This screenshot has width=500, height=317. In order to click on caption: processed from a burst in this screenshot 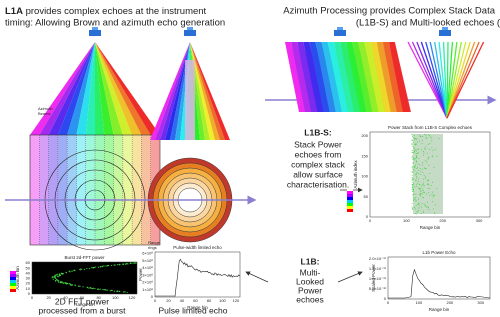, I will do `click(83, 310)`.